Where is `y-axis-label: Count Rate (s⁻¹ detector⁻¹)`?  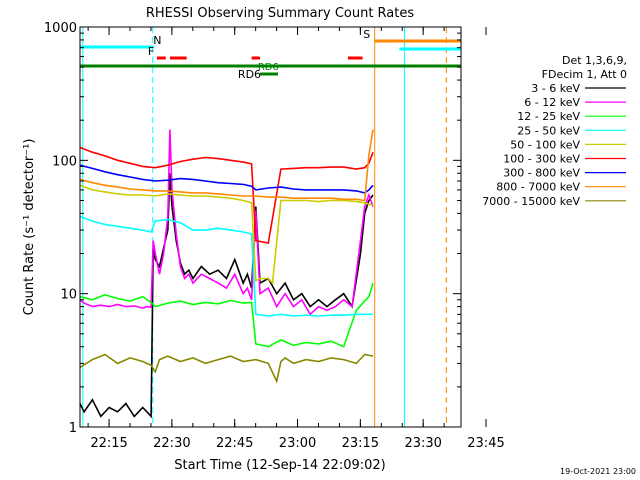
y-axis-label: Count Rate (s⁻¹ detector⁻¹) is located at coordinates (29, 227).